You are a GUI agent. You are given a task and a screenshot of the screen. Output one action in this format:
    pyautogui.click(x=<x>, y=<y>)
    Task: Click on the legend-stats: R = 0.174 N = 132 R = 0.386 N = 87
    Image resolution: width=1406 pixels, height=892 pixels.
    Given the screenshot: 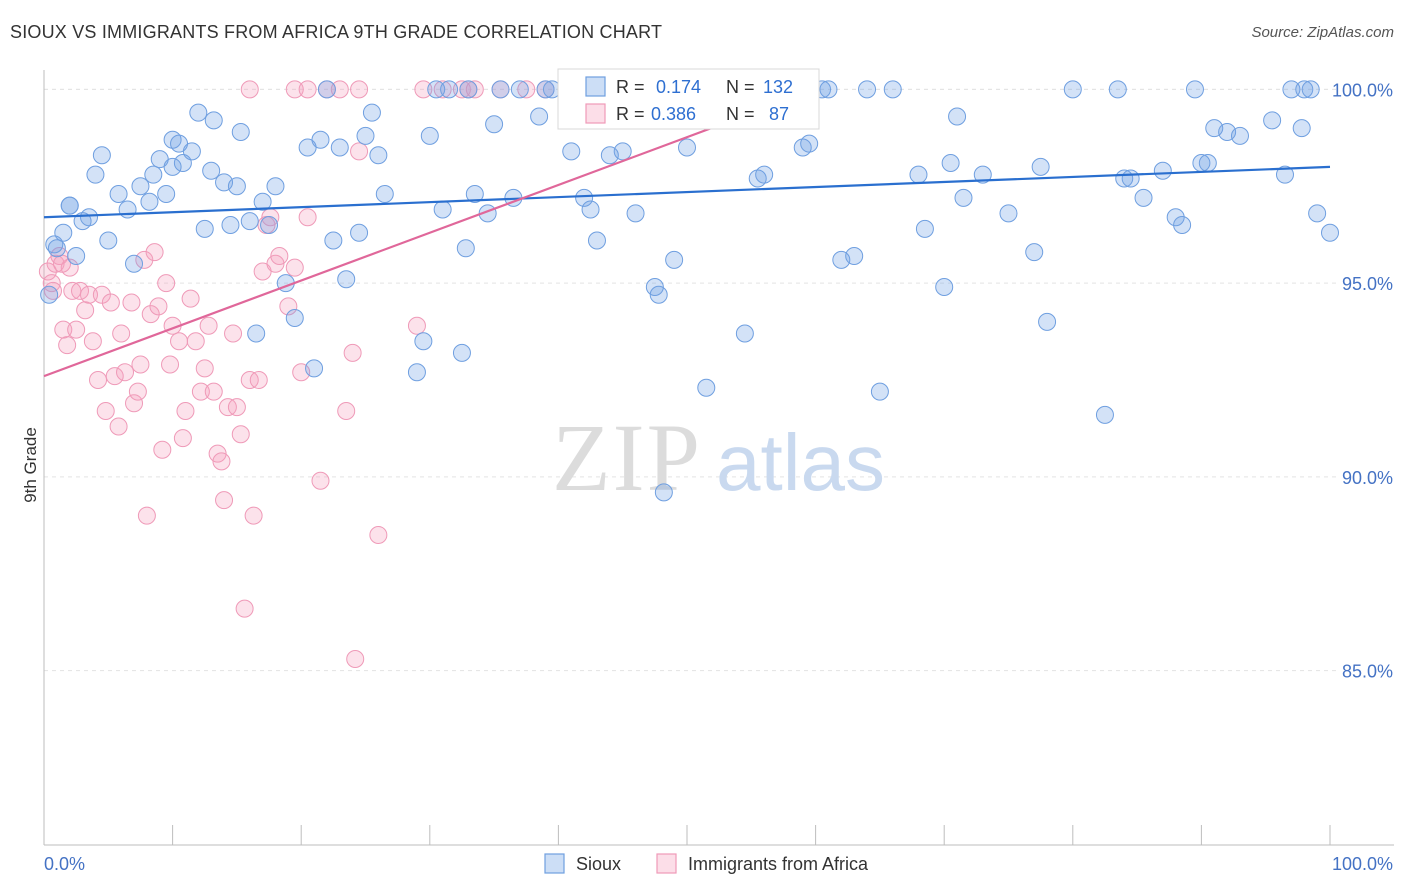 What is the action you would take?
    pyautogui.click(x=688, y=99)
    